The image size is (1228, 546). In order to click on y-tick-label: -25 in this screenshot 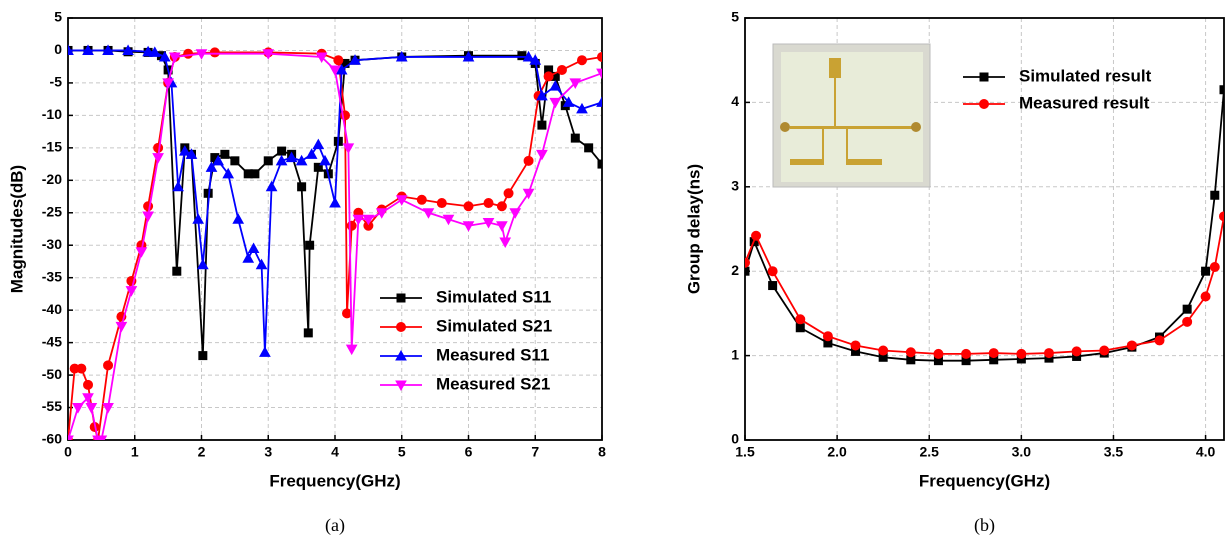, I will do `click(52, 211)`.